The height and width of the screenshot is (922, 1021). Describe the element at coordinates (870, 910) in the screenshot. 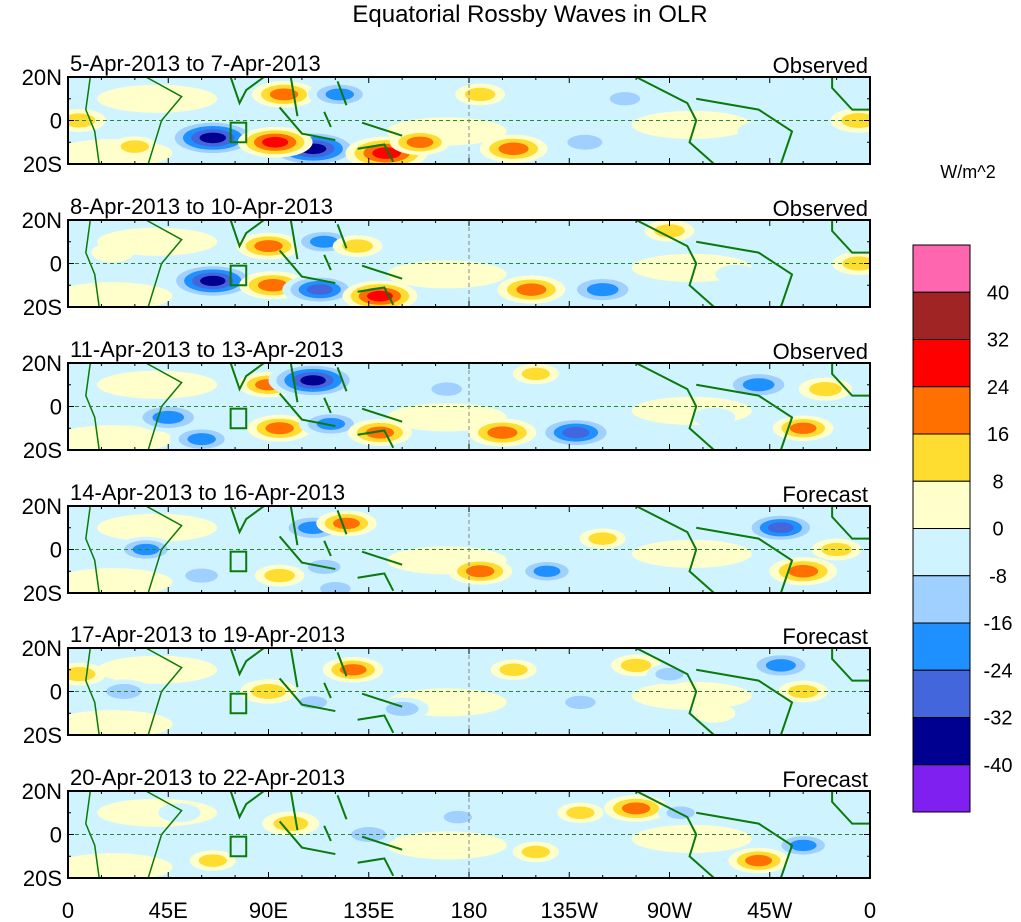

I see `x-tick-label: 0` at that location.